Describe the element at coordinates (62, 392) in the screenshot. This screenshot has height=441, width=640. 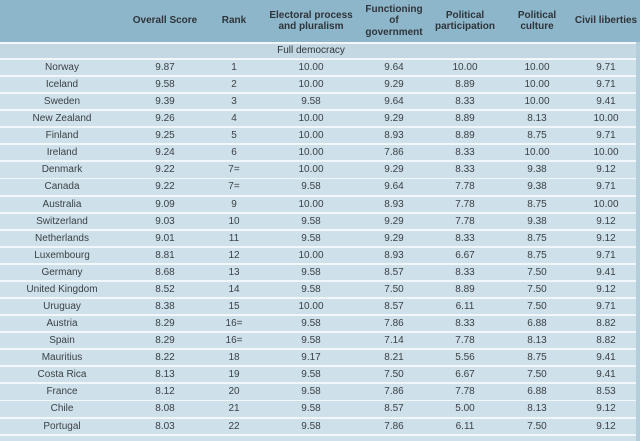
I see `country-cell: France` at that location.